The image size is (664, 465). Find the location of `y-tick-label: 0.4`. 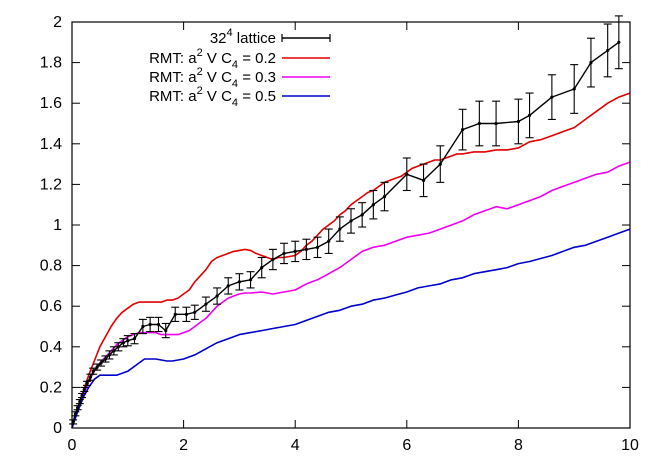

y-tick-label: 0.4 is located at coordinates (51, 347).